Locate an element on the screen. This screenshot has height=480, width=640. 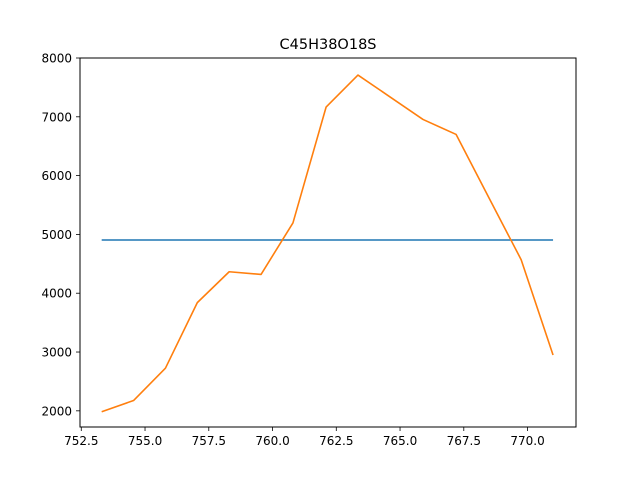
x-tick-label: 765.0 is located at coordinates (400, 441).